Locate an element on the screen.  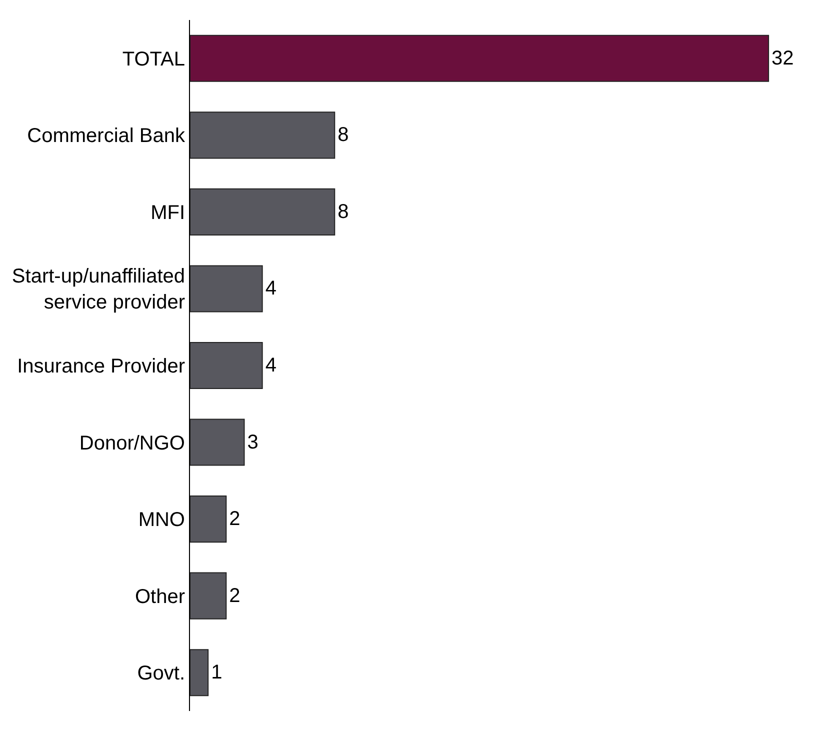
y-tick-label: Start-up/unaffiliated service provider is located at coordinates (99, 290).